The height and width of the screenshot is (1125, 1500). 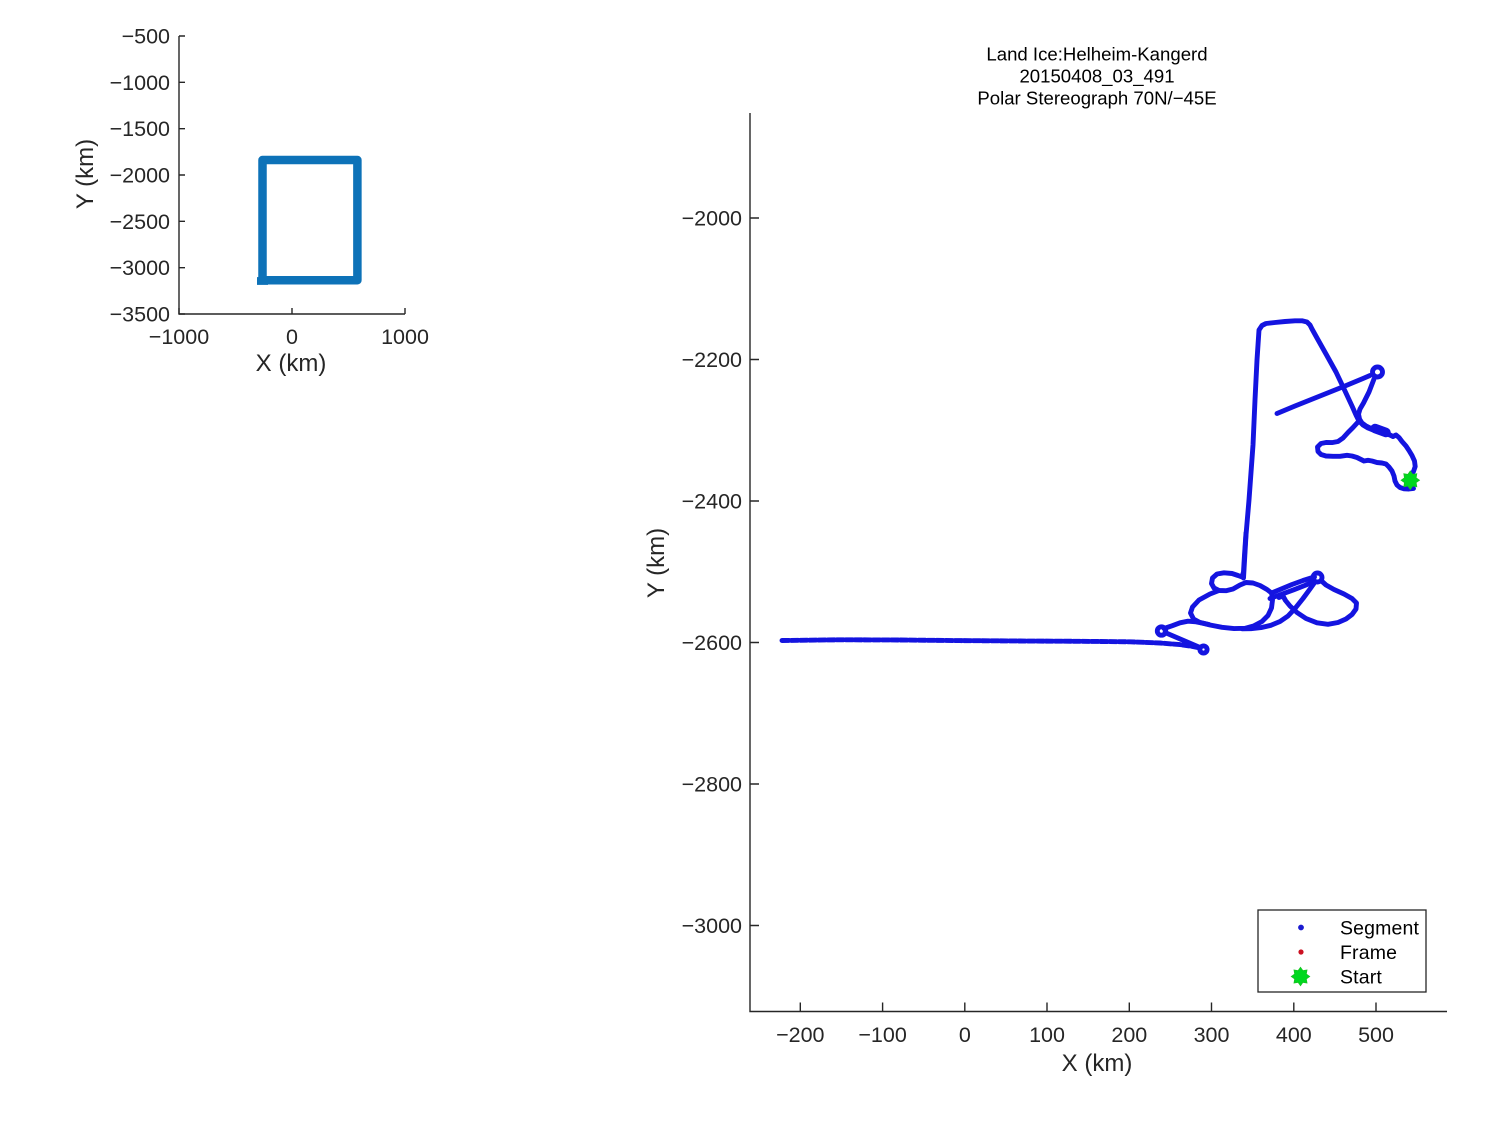 I want to click on svg-text: −100, so click(x=882, y=1035).